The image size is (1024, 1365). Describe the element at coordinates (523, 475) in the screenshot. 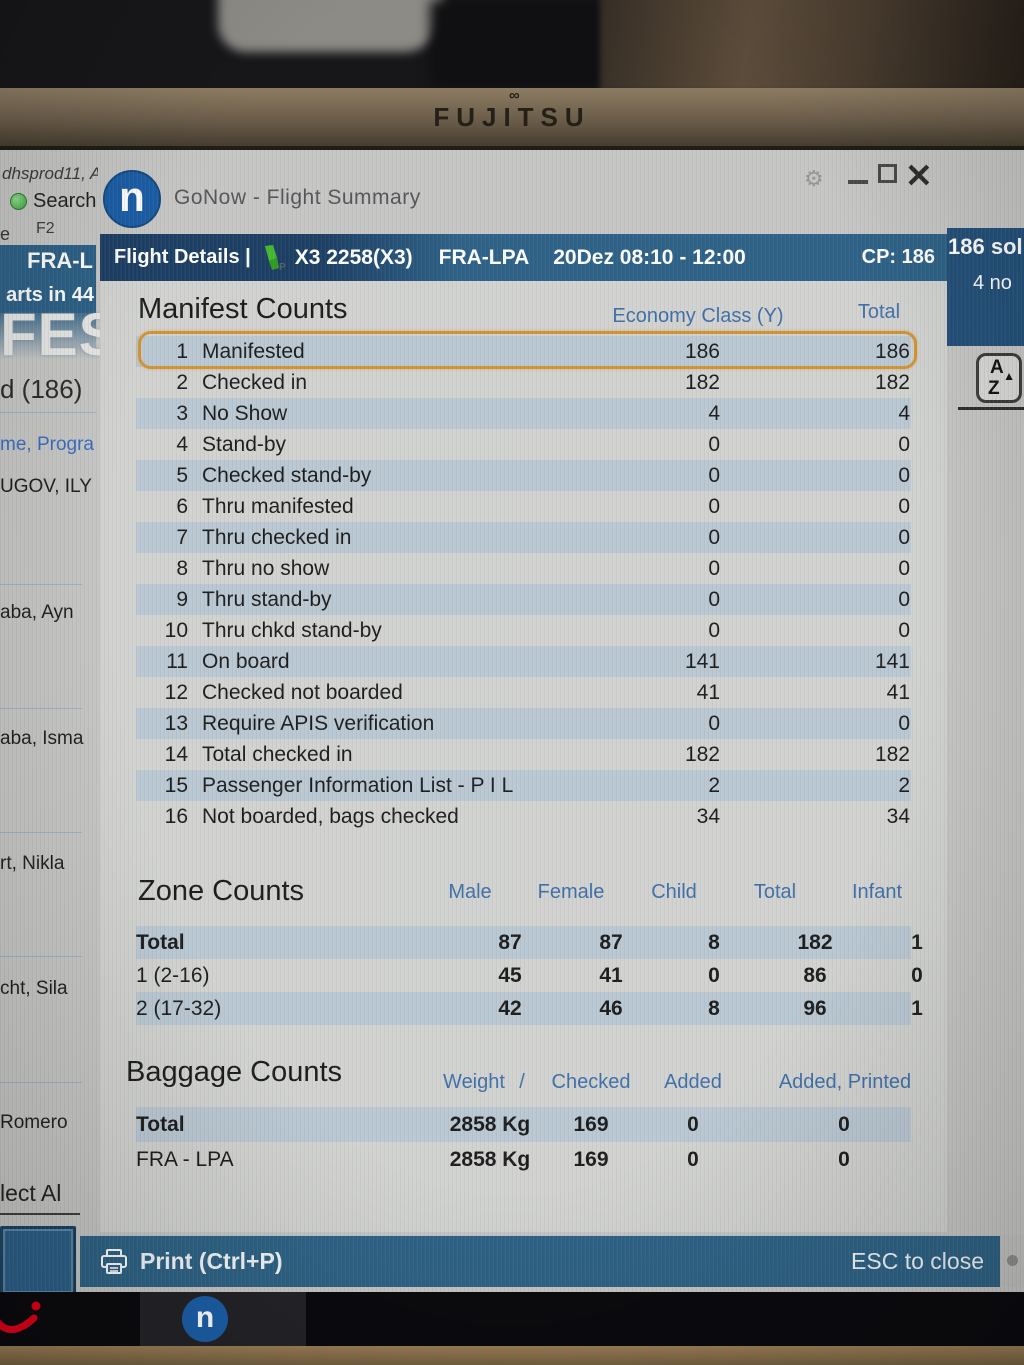

I see `table-row: 5 Checked stand-by 0 0` at that location.